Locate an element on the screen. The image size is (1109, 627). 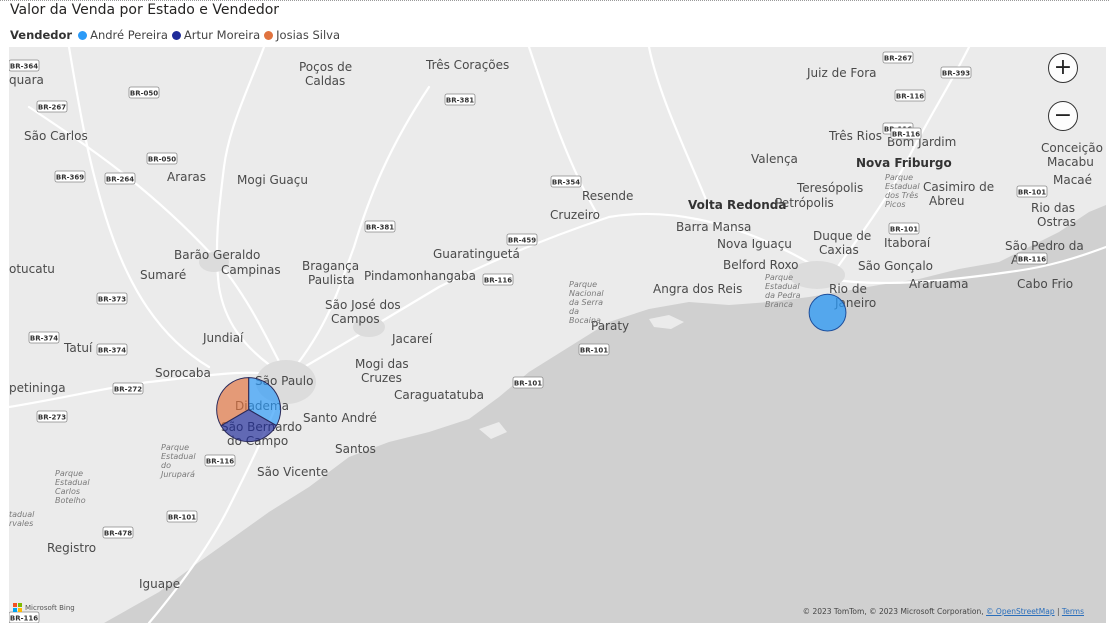
place-label-sao-vicente: São Vicente is located at coordinates (292, 472).